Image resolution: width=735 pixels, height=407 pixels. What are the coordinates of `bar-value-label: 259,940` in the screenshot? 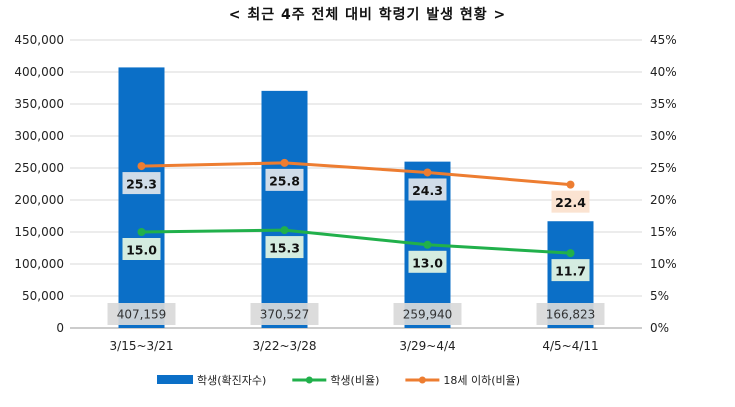 It's located at (428, 315).